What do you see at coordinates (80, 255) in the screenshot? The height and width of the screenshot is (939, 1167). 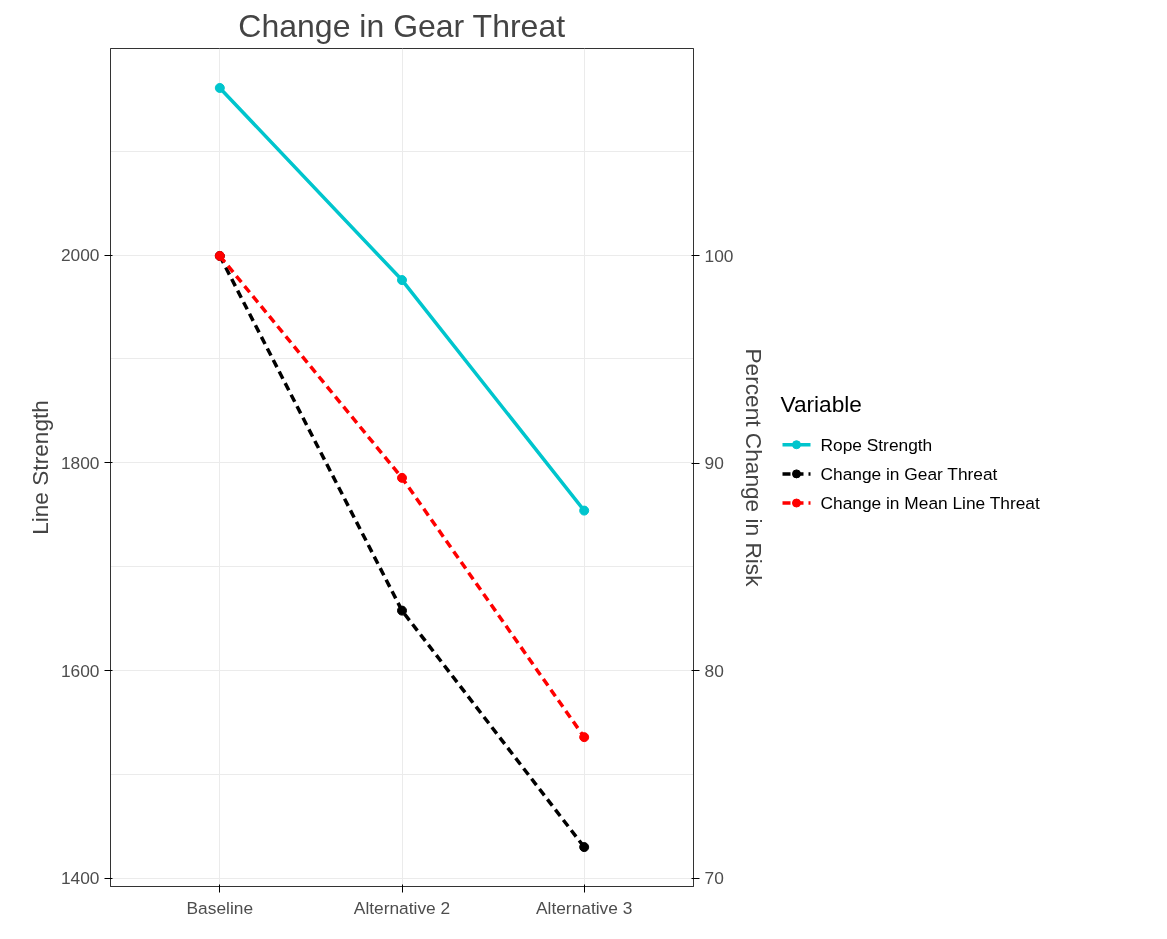 I see `y-tick-label: 2000` at bounding box center [80, 255].